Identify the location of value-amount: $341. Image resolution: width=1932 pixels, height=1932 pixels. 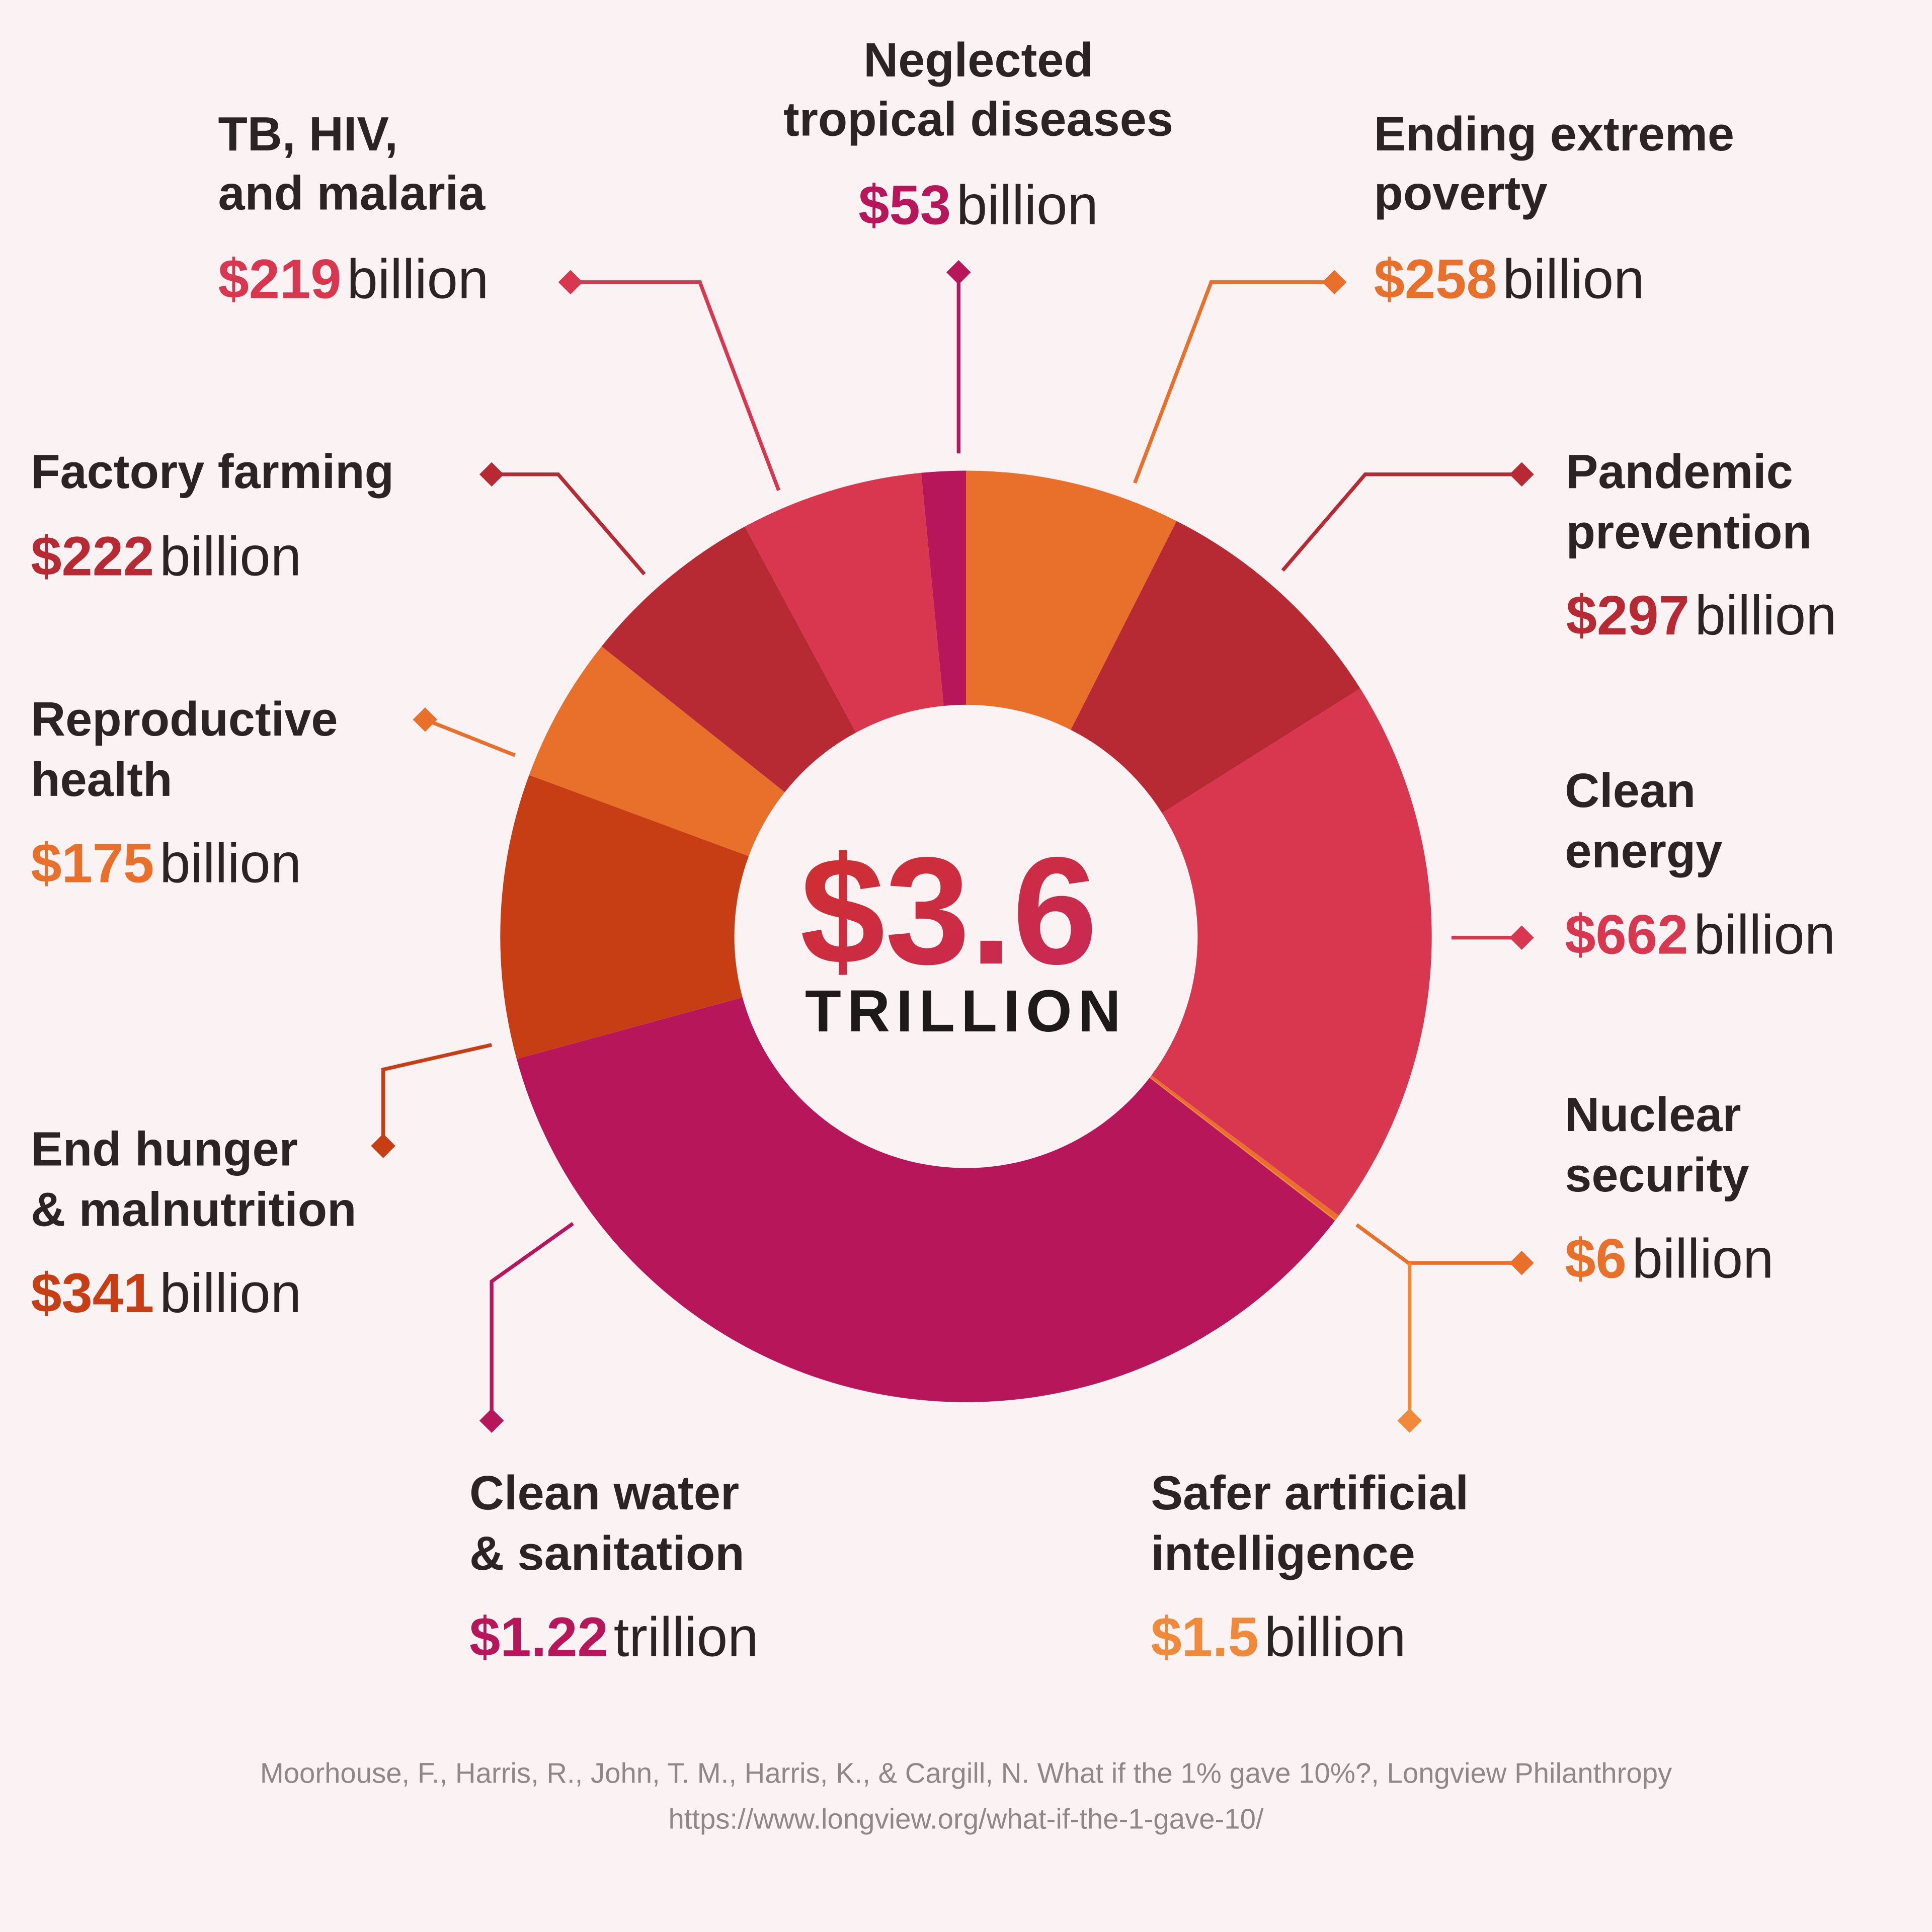
(92, 1293).